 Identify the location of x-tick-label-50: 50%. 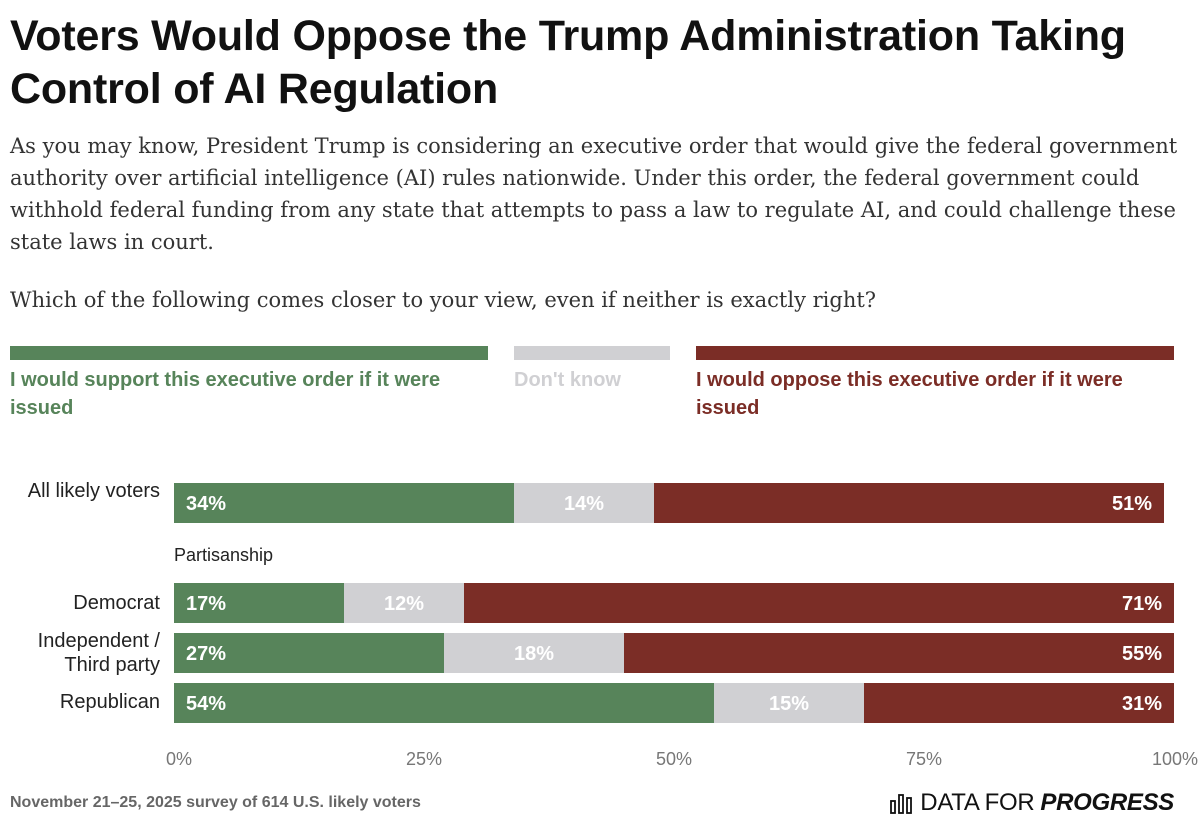
(674, 759).